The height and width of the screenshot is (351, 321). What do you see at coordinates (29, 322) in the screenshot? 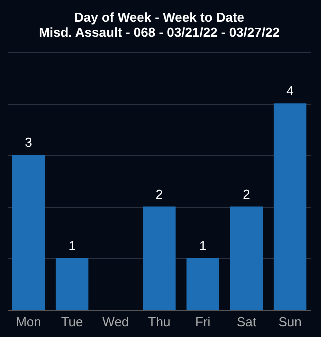
I see `x-tick-label: Mon` at bounding box center [29, 322].